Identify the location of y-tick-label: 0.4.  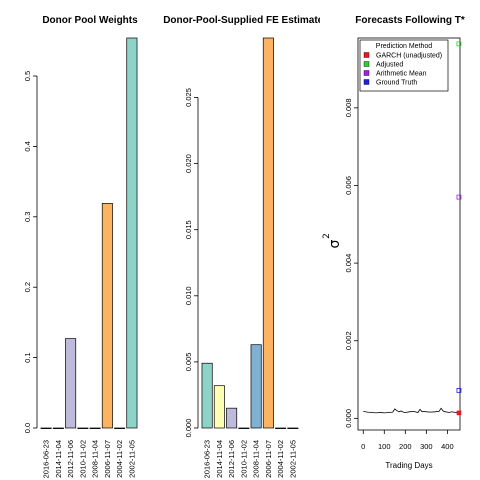
(27, 146).